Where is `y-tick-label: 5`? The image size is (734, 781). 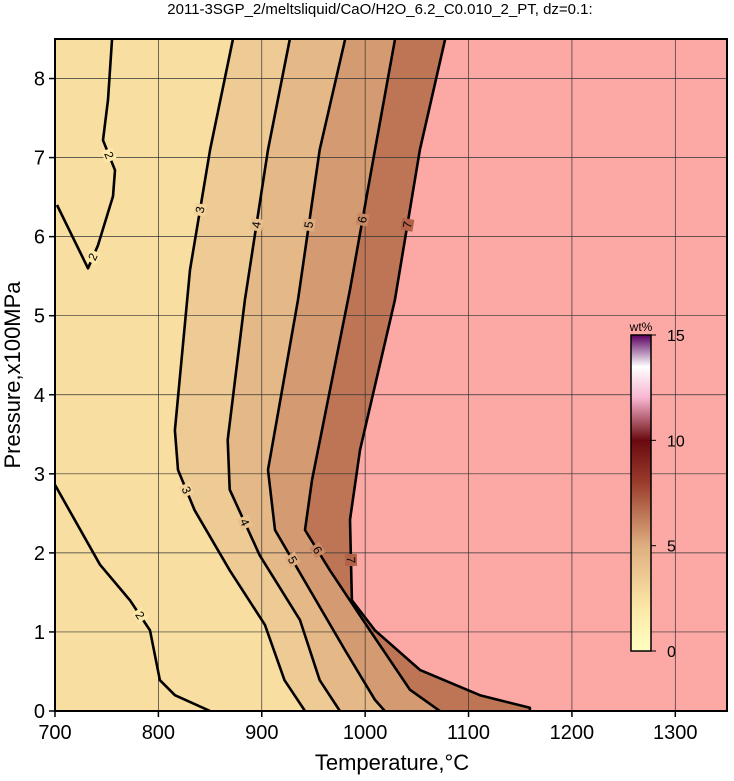
y-tick-label: 5 is located at coordinates (39, 317).